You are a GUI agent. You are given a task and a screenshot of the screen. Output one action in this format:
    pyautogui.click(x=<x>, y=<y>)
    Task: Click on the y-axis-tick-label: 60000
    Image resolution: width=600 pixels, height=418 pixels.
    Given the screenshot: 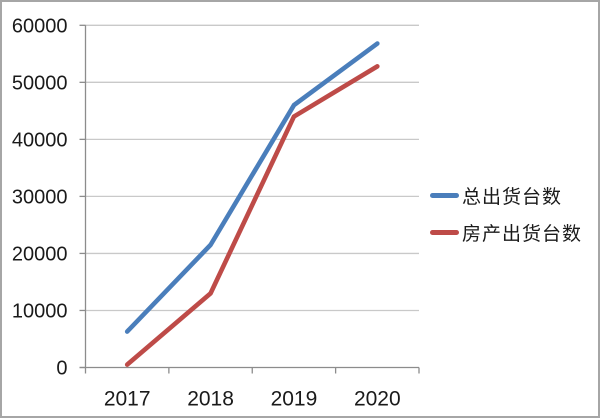 What is the action you would take?
    pyautogui.click(x=40, y=26)
    